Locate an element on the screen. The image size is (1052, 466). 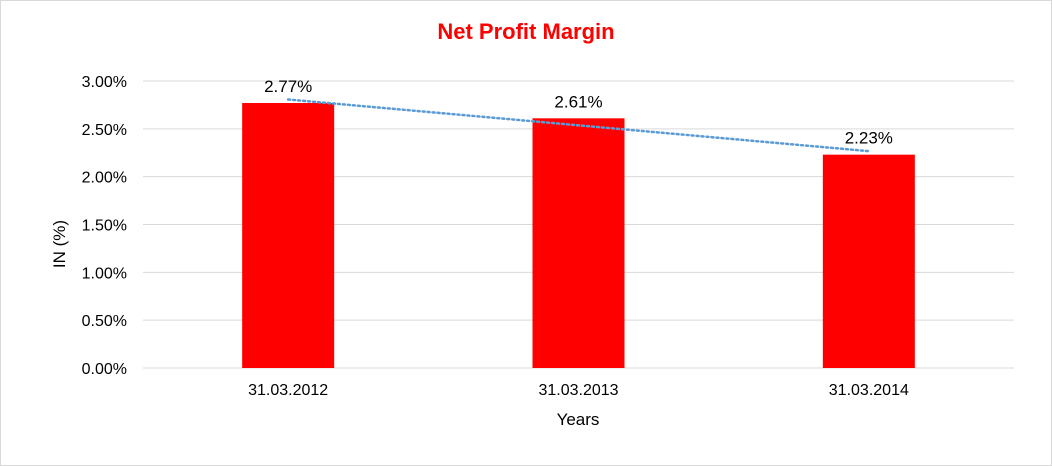
trendline is located at coordinates (578, 125).